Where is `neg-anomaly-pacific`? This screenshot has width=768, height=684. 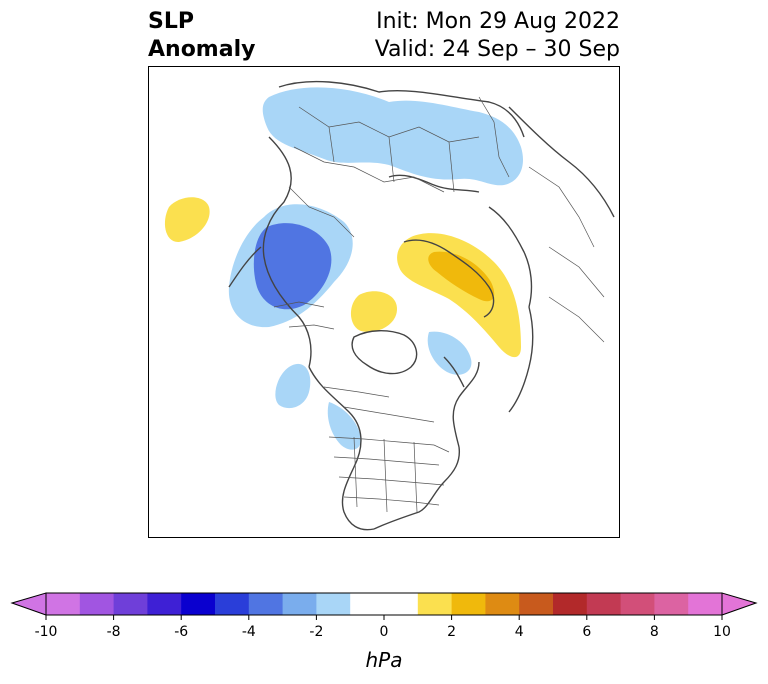 neg-anomaly-pacific is located at coordinates (293, 386).